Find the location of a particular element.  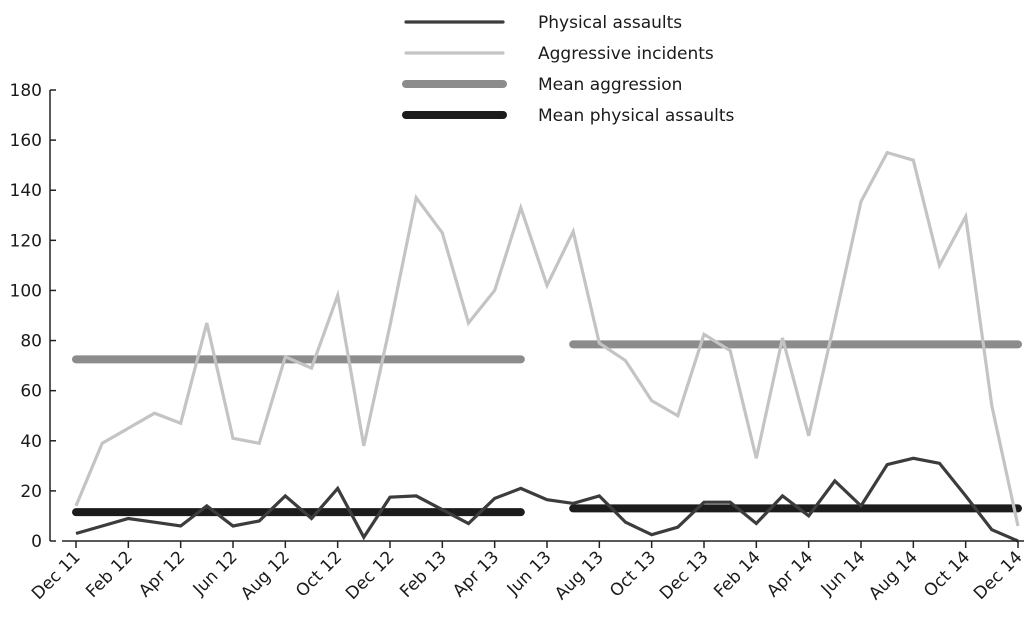

y-tick-label: 0 is located at coordinates (36, 542).